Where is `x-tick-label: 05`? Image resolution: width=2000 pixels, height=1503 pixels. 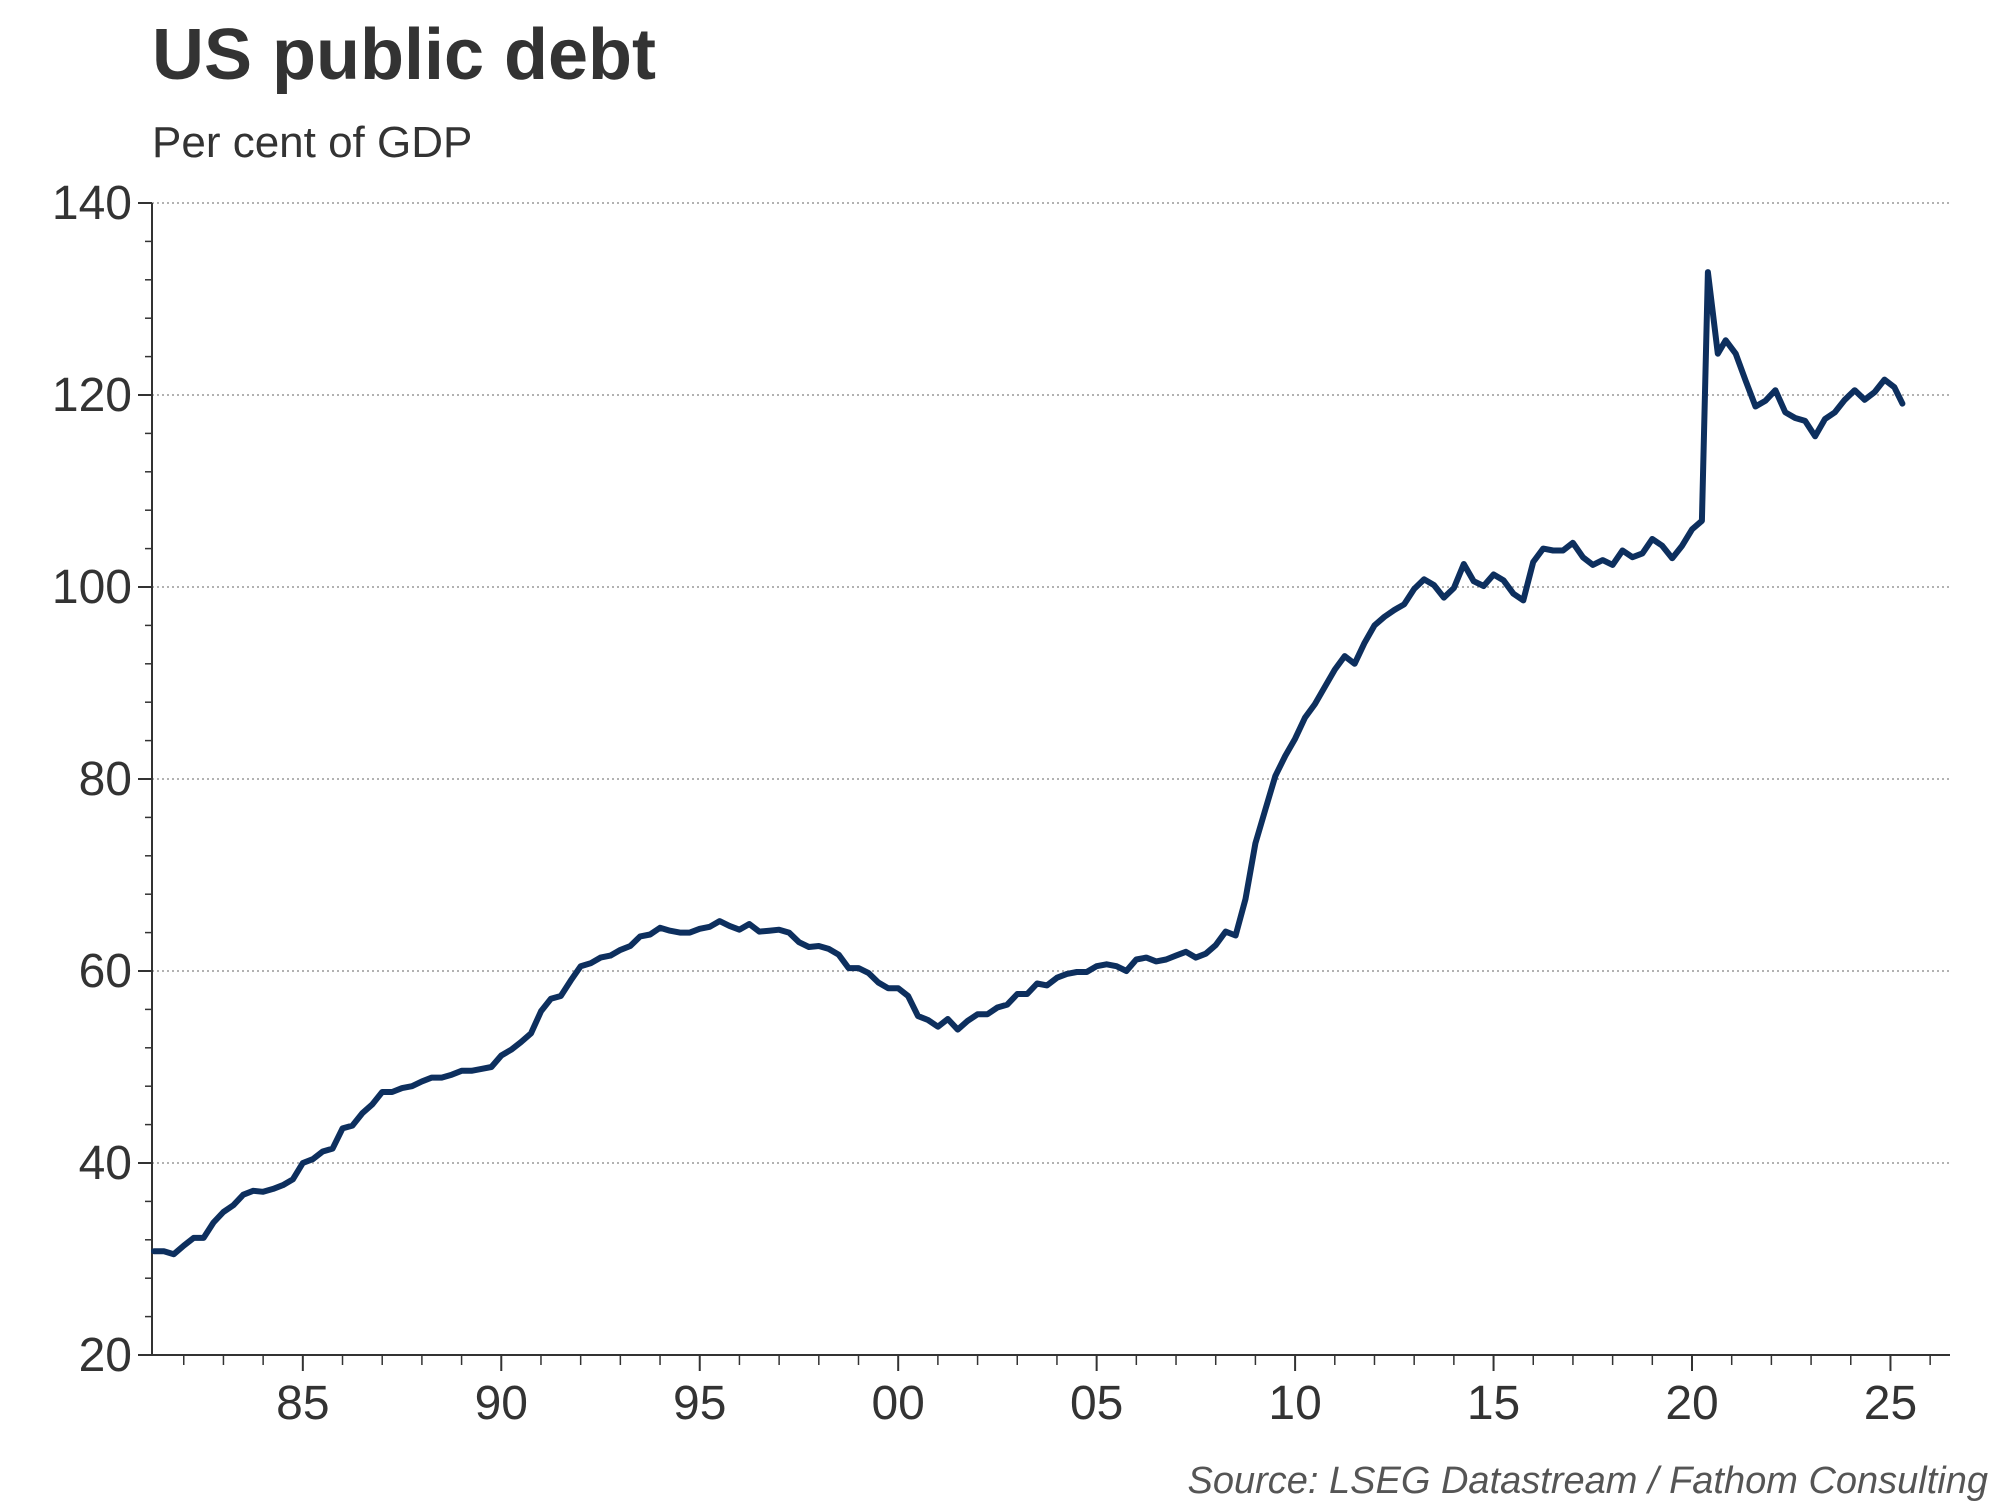 x-tick-label: 05 is located at coordinates (1096, 1403).